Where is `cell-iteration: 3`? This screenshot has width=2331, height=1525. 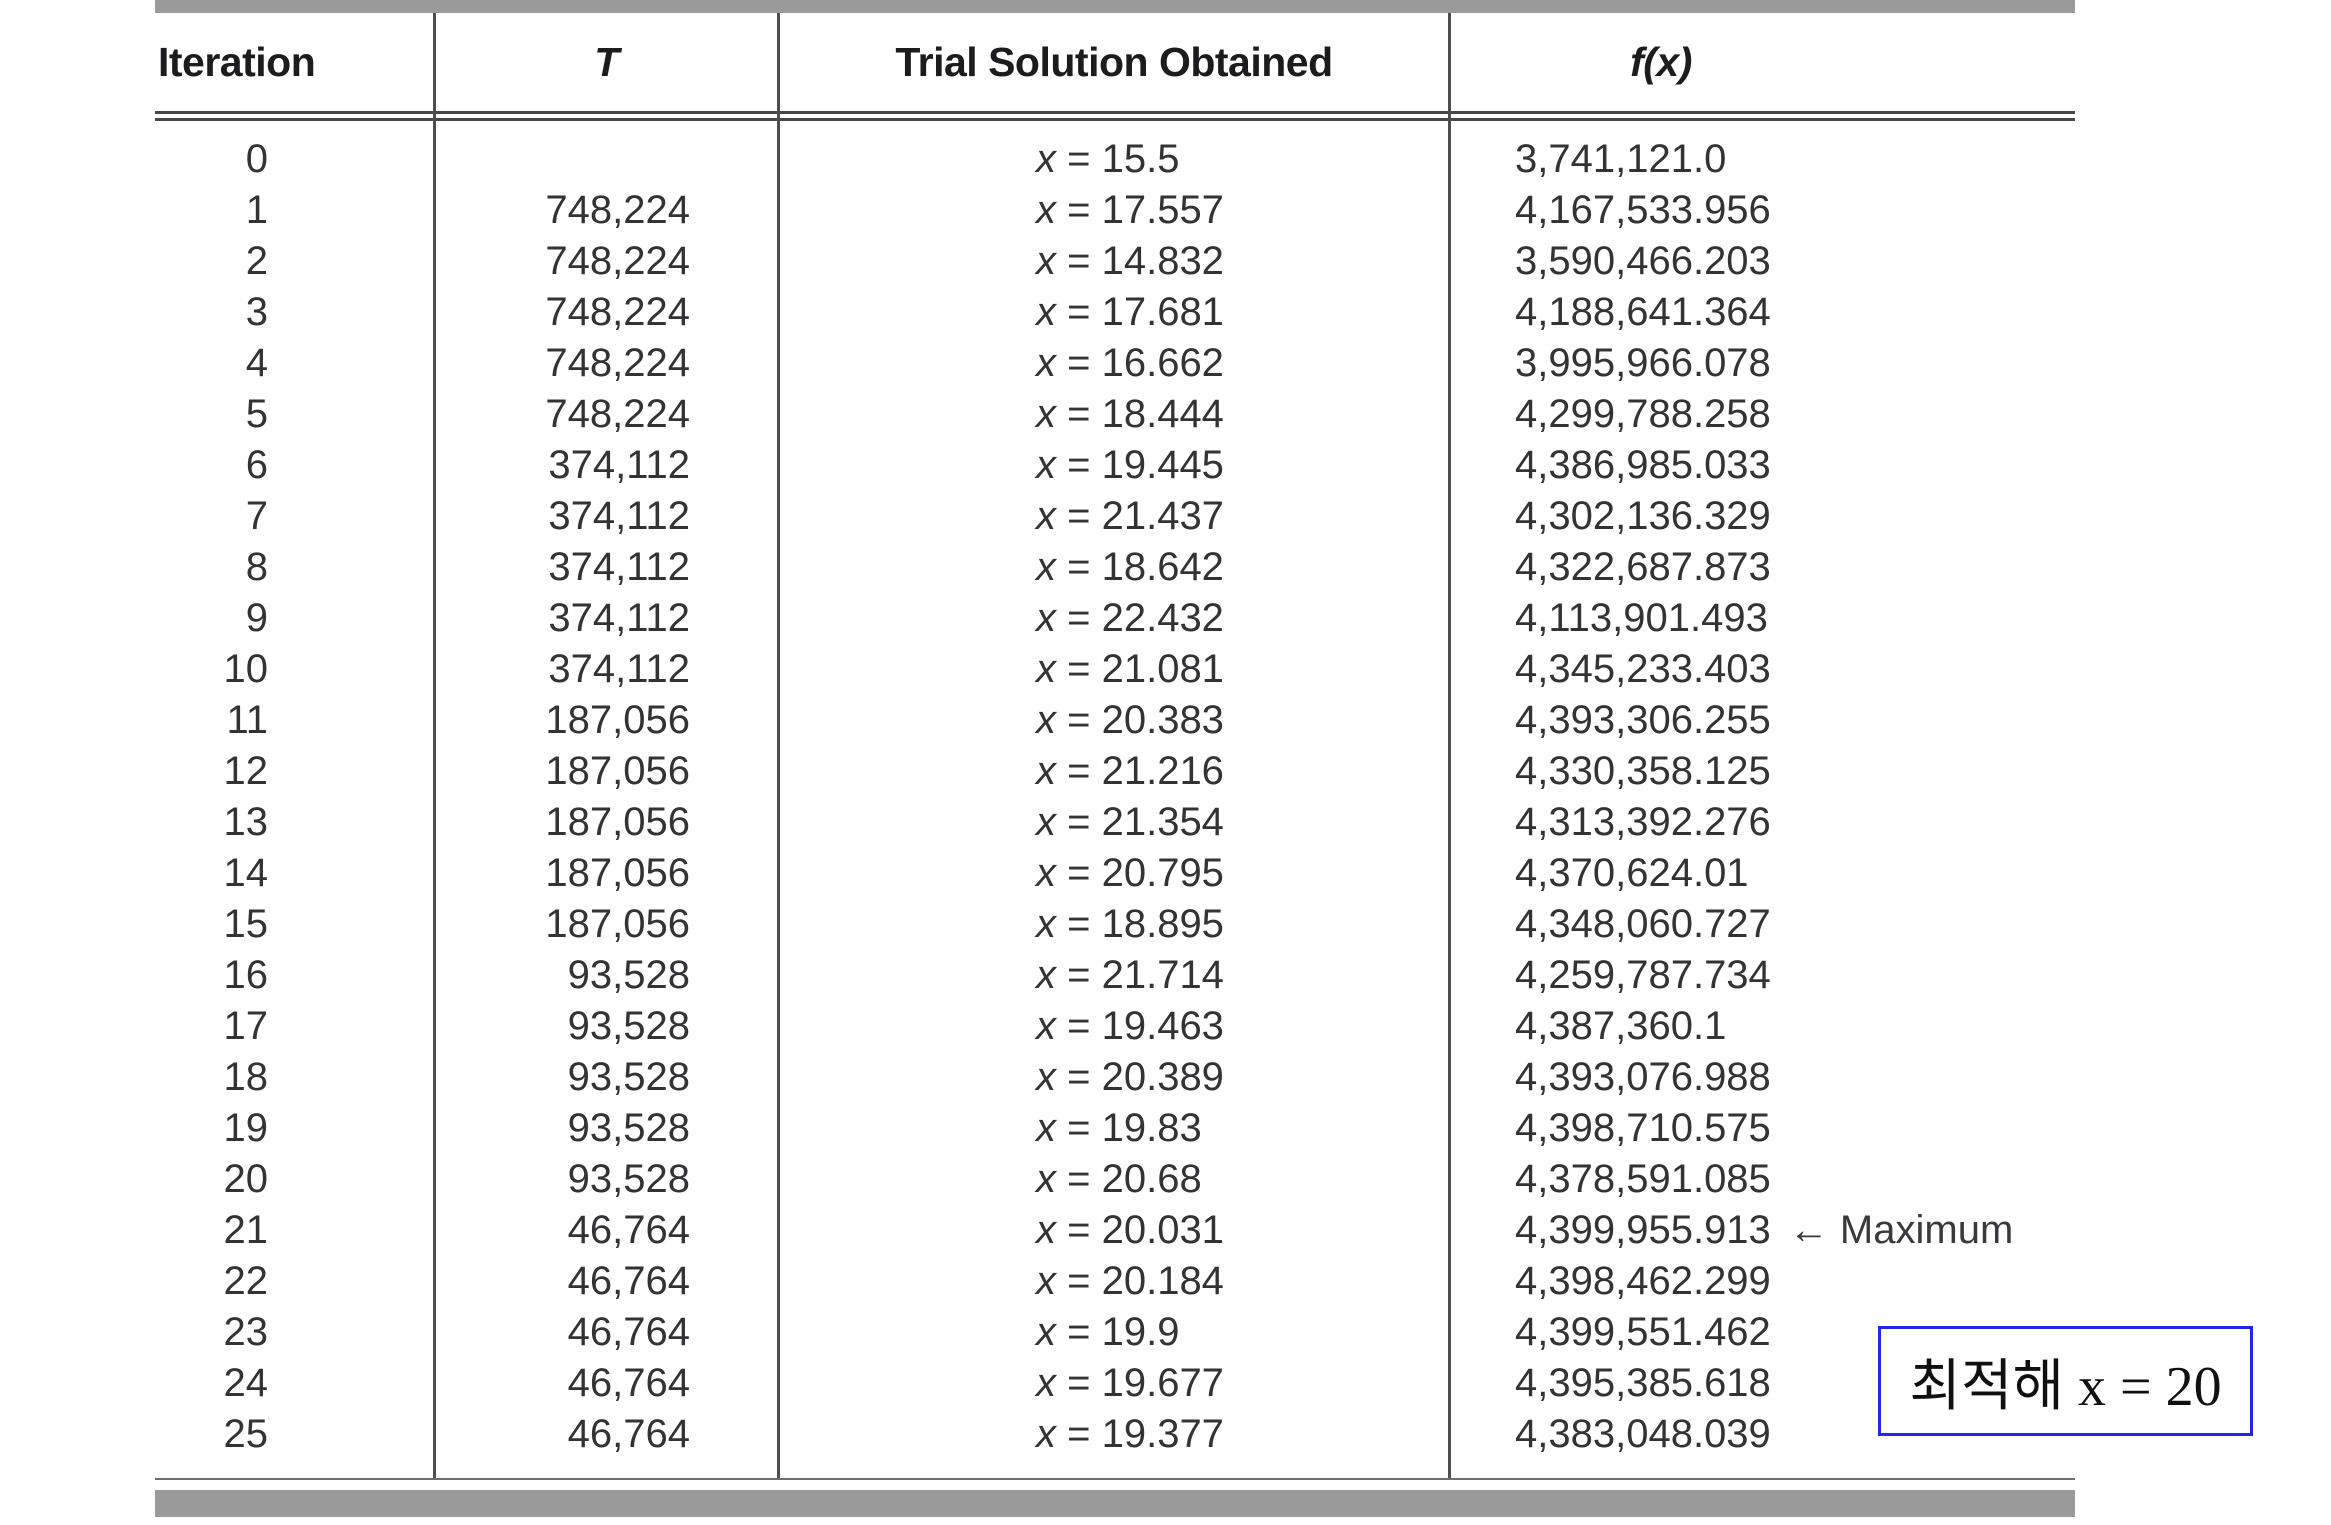 cell-iteration: 3 is located at coordinates (256, 312).